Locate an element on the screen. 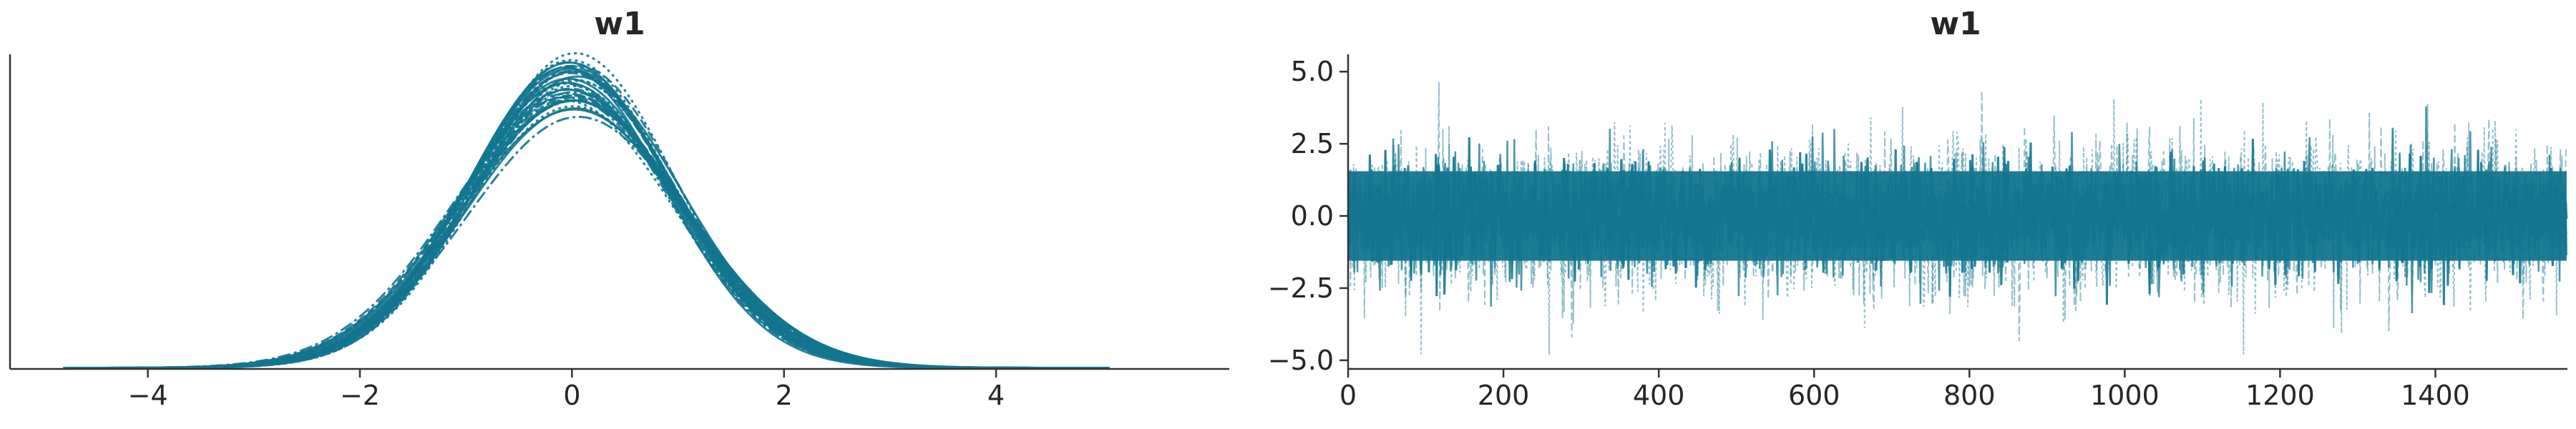  trace-y-tick-label: −2.5 is located at coordinates (1301, 288).